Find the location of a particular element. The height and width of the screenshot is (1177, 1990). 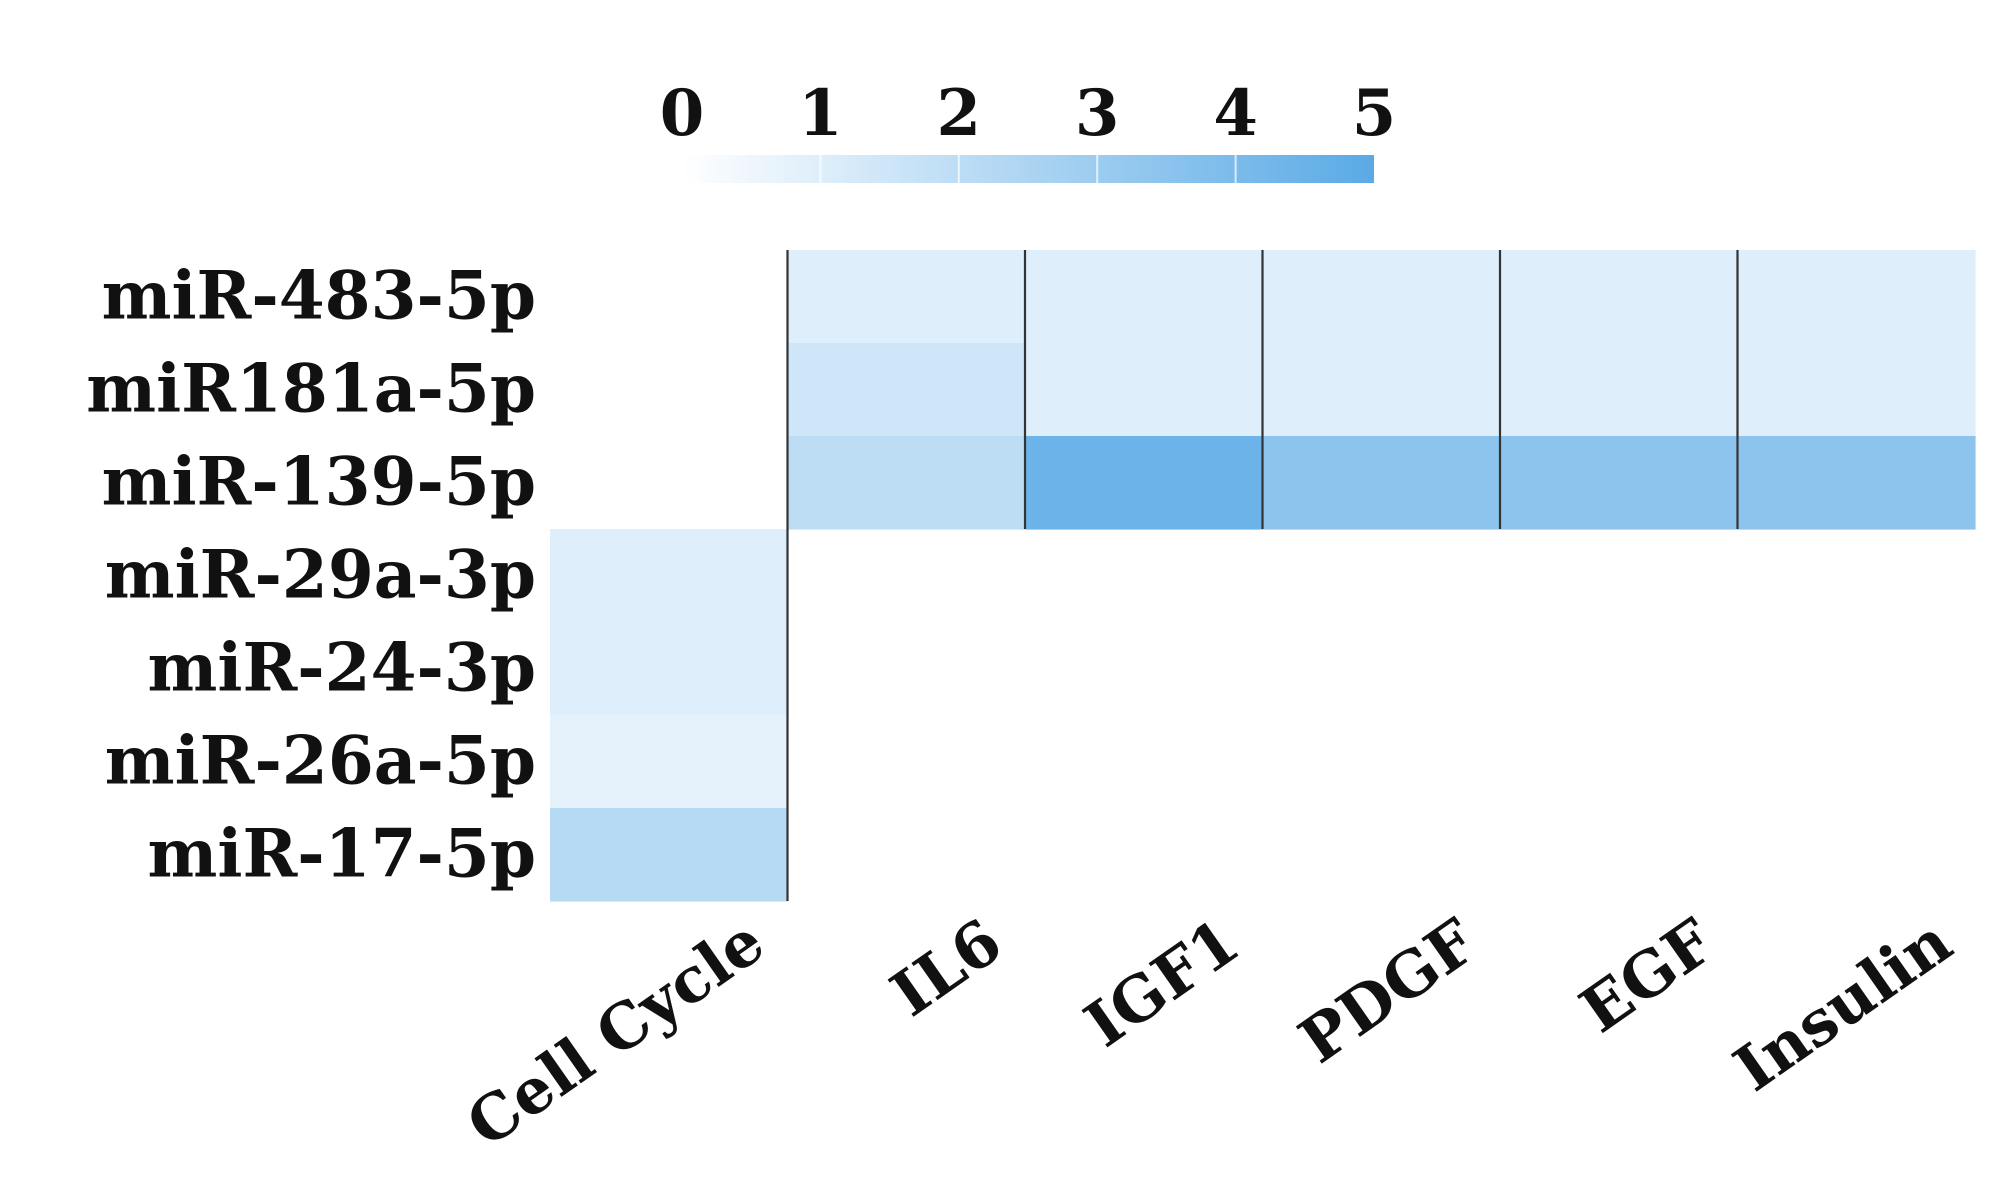

column-label: PDGF is located at coordinates (1388, 990).